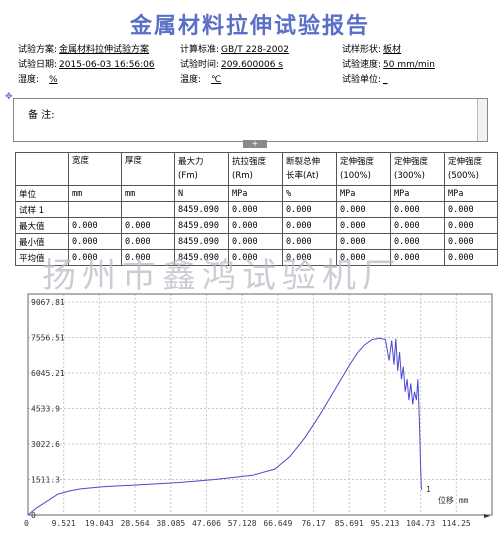 This screenshot has width=500, height=533. What do you see at coordinates (135, 523) in the screenshot?
I see `x-tick-label: 28.564` at bounding box center [135, 523].